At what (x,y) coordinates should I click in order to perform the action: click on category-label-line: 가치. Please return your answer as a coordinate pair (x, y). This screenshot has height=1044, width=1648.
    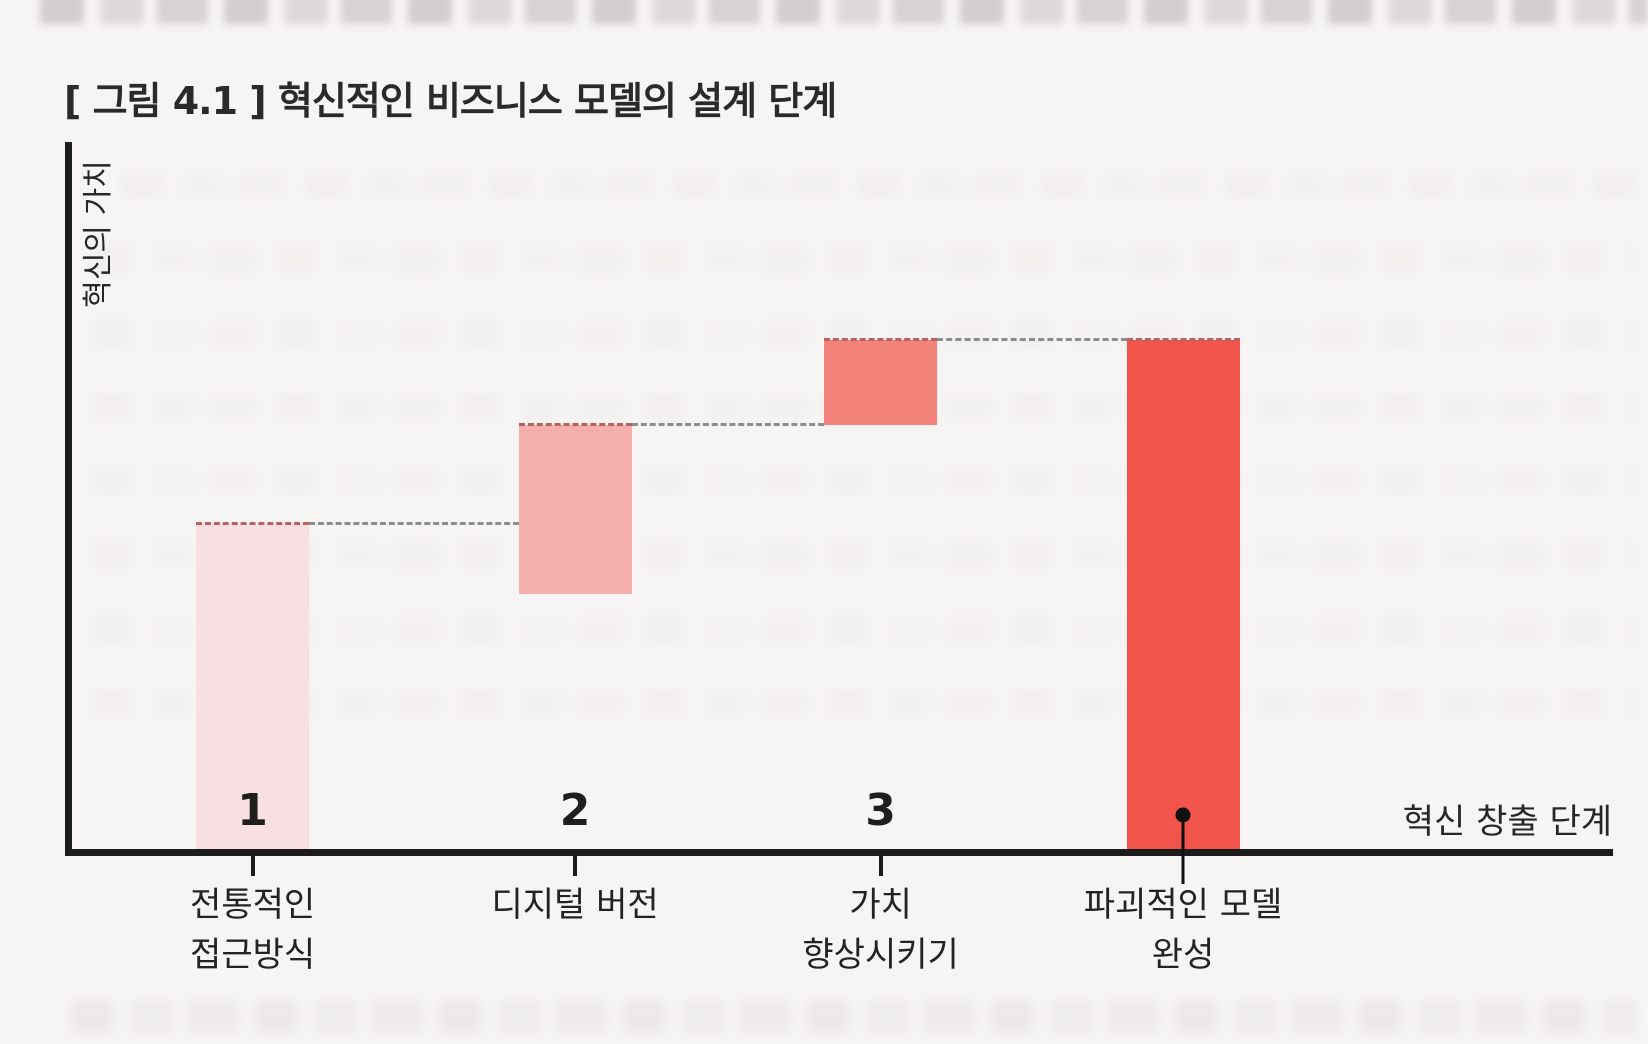
    Looking at the image, I should click on (880, 905).